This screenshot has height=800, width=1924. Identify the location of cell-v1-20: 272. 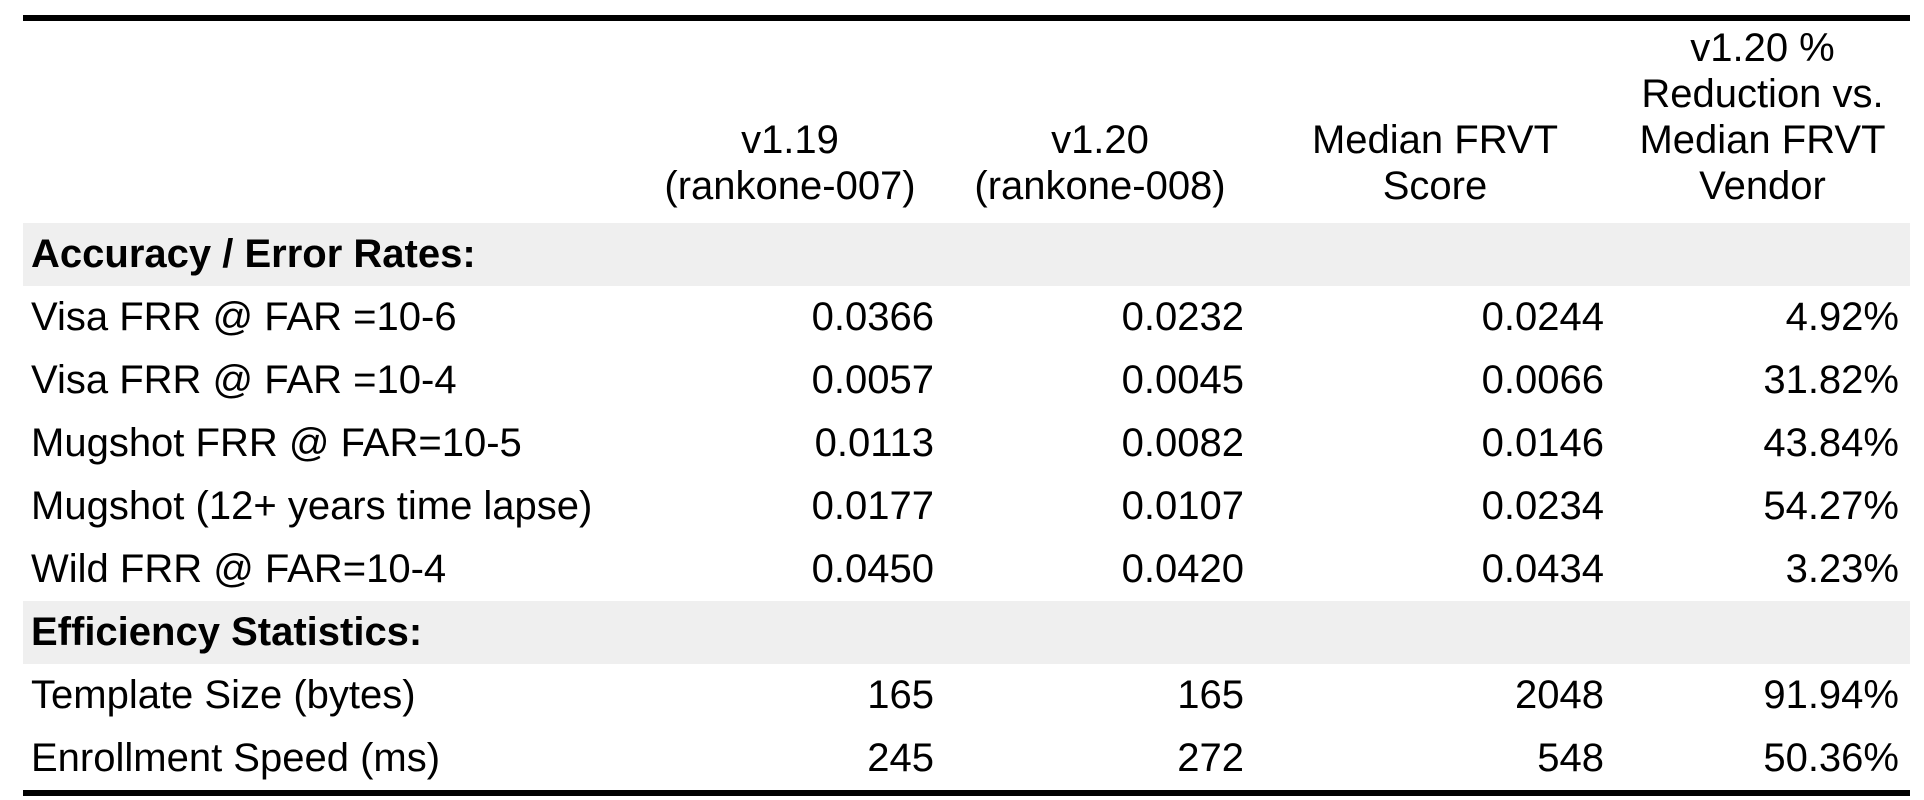
(1210, 758).